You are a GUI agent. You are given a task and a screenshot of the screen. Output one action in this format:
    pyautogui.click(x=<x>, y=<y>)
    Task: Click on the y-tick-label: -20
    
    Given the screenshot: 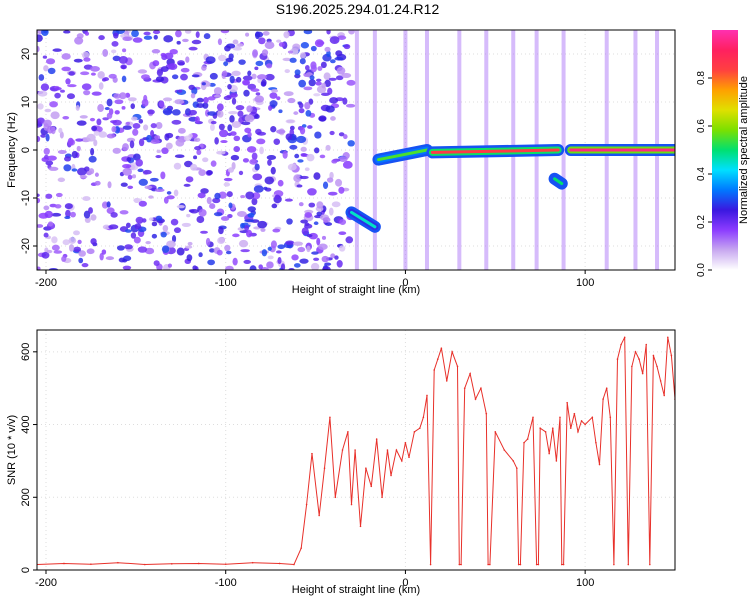 What is the action you would take?
    pyautogui.click(x=26, y=246)
    